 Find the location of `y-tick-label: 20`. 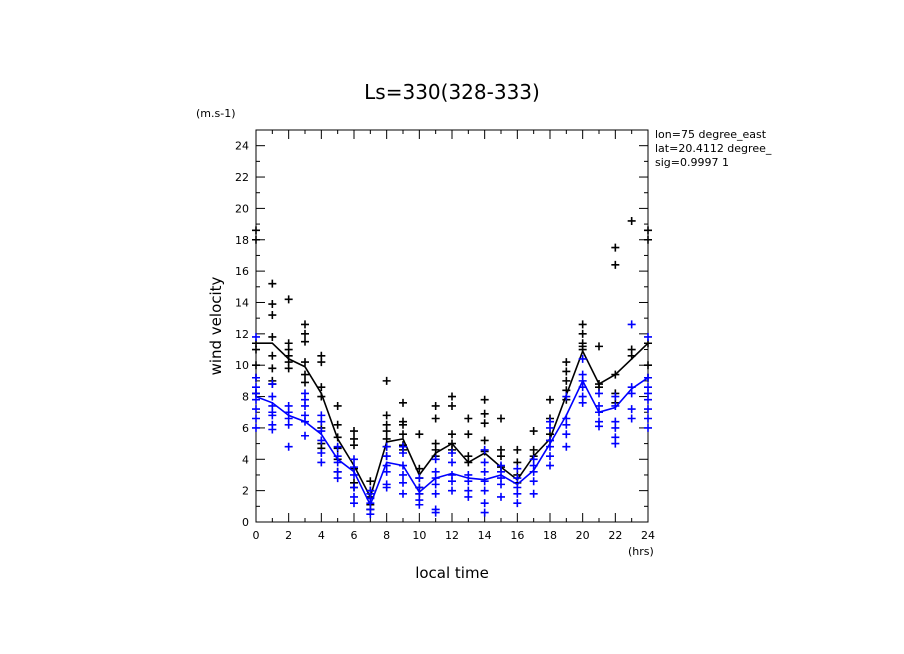

y-tick-label: 20 is located at coordinates (242, 208).